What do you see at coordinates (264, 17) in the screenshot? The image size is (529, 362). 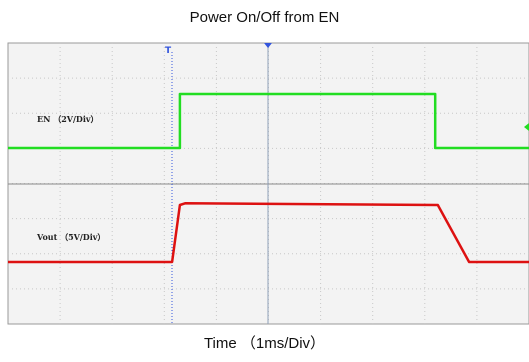 I see `chart-title: Power On/Off from EN` at bounding box center [264, 17].